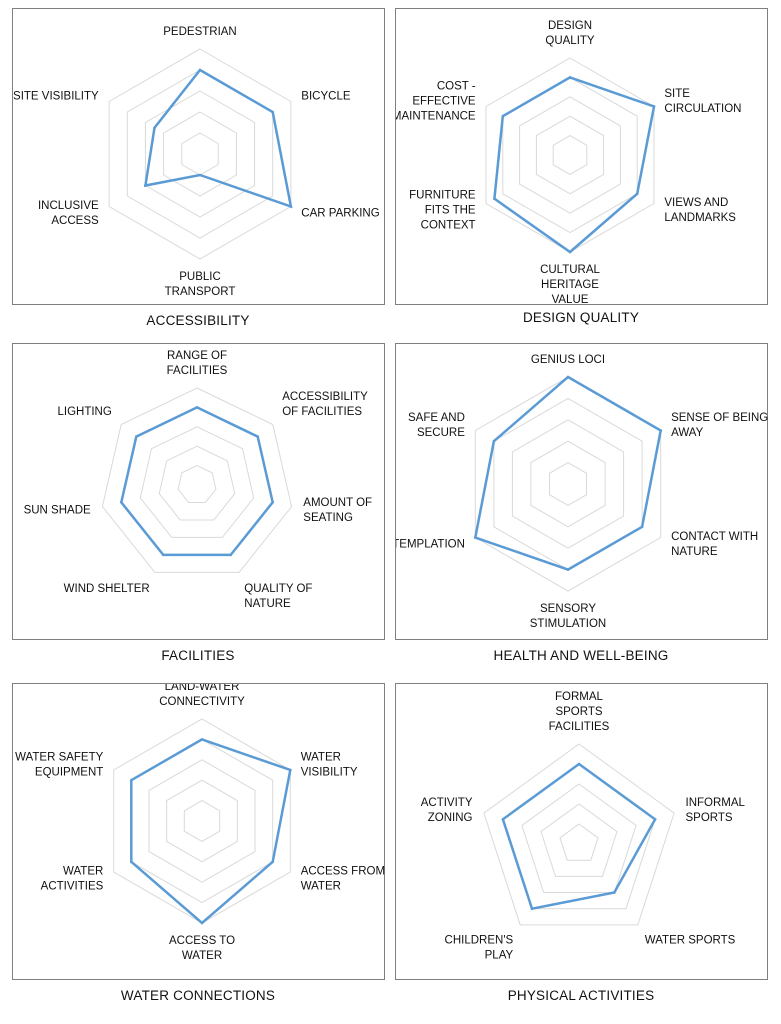 The height and width of the screenshot is (1024, 781). What do you see at coordinates (614, 892) in the screenshot?
I see `data-point-water-sports` at bounding box center [614, 892].